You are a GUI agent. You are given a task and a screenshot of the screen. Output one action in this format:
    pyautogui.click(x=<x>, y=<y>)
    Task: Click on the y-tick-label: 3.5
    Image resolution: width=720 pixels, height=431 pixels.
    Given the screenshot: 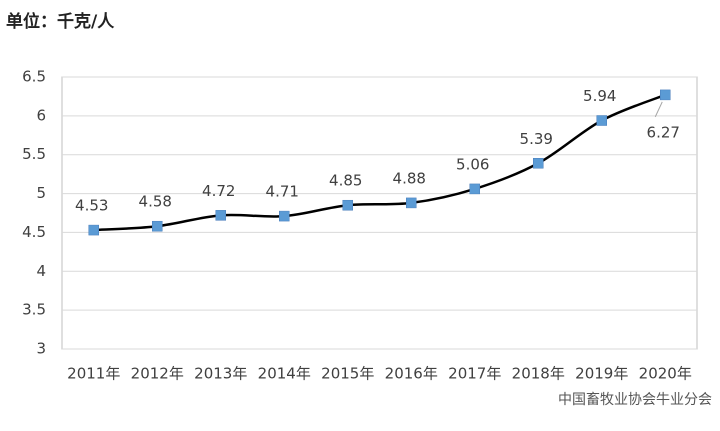 What is the action you would take?
    pyautogui.click(x=34, y=310)
    